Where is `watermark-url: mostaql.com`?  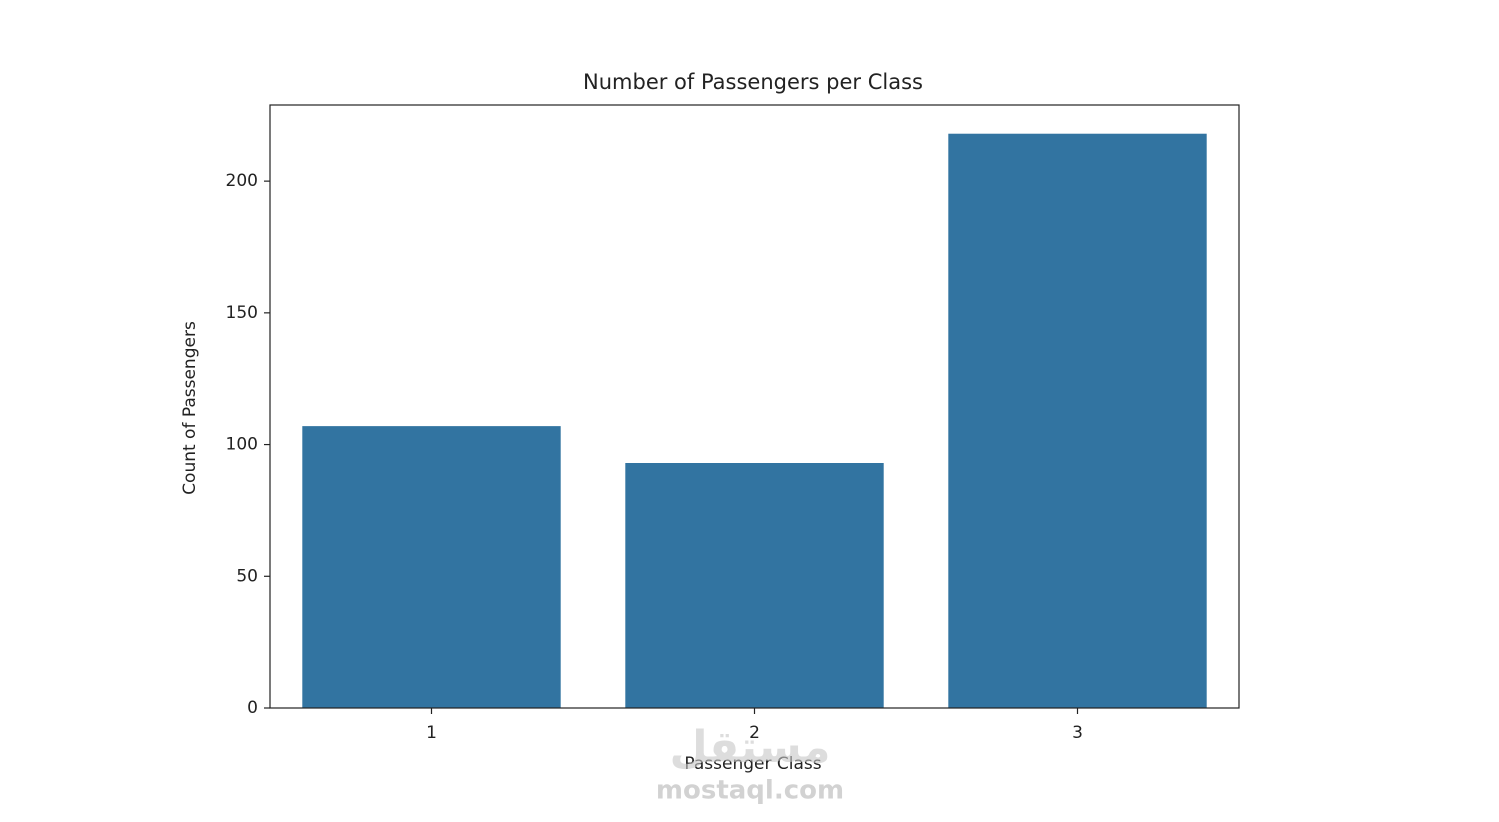
watermark-url: mostaql.com is located at coordinates (750, 791).